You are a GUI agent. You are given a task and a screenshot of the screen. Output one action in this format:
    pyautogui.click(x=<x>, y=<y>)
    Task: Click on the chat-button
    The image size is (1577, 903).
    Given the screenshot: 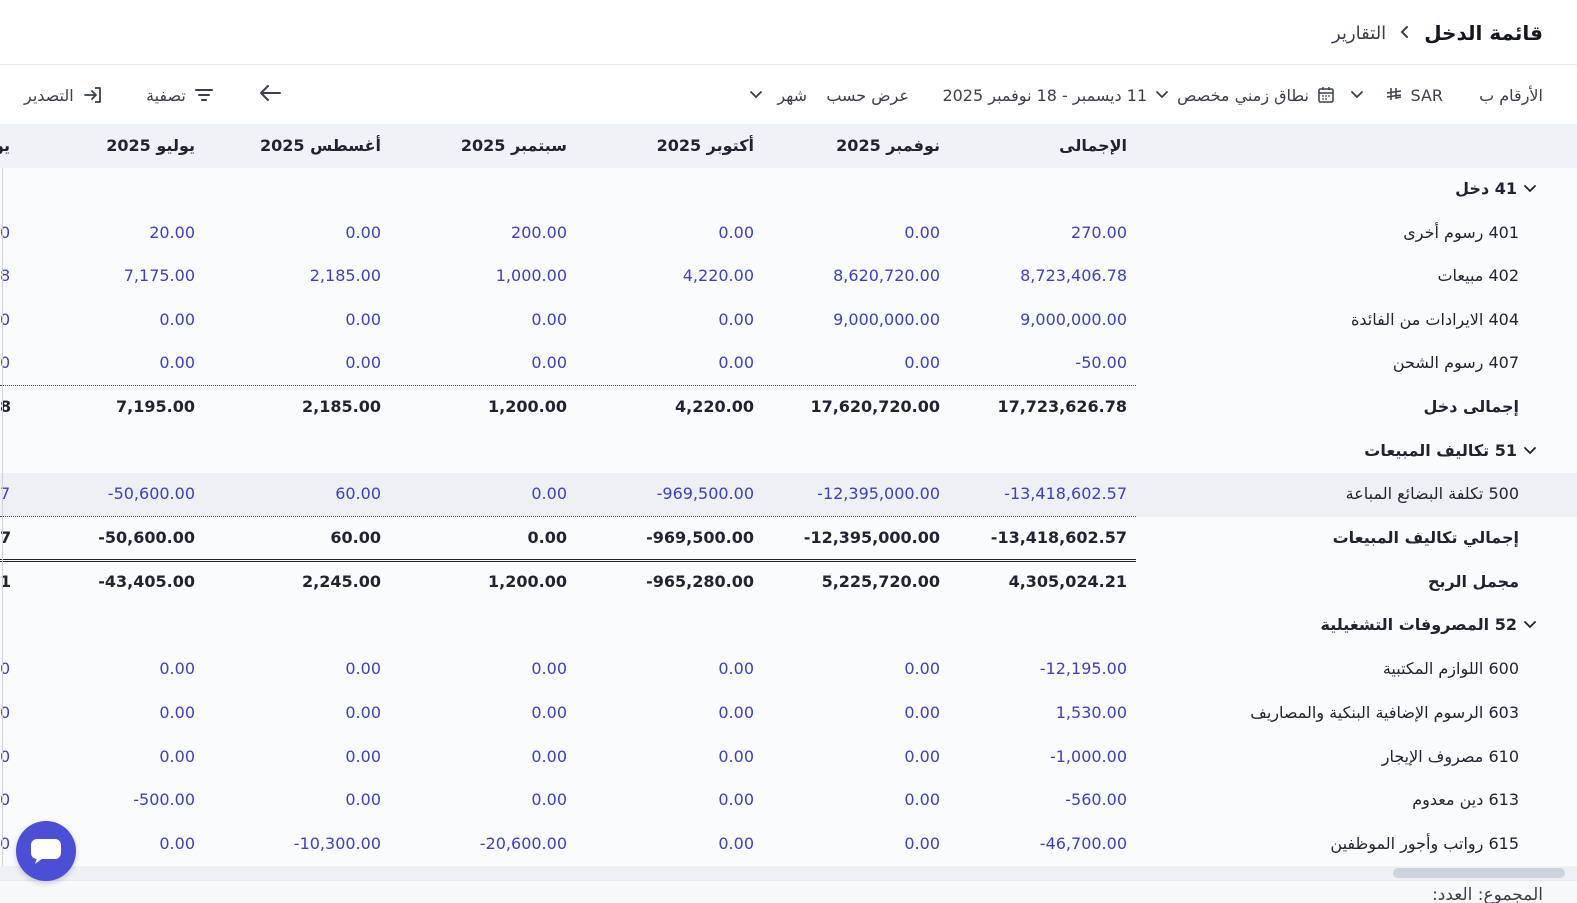 What is the action you would take?
    pyautogui.click(x=46, y=851)
    